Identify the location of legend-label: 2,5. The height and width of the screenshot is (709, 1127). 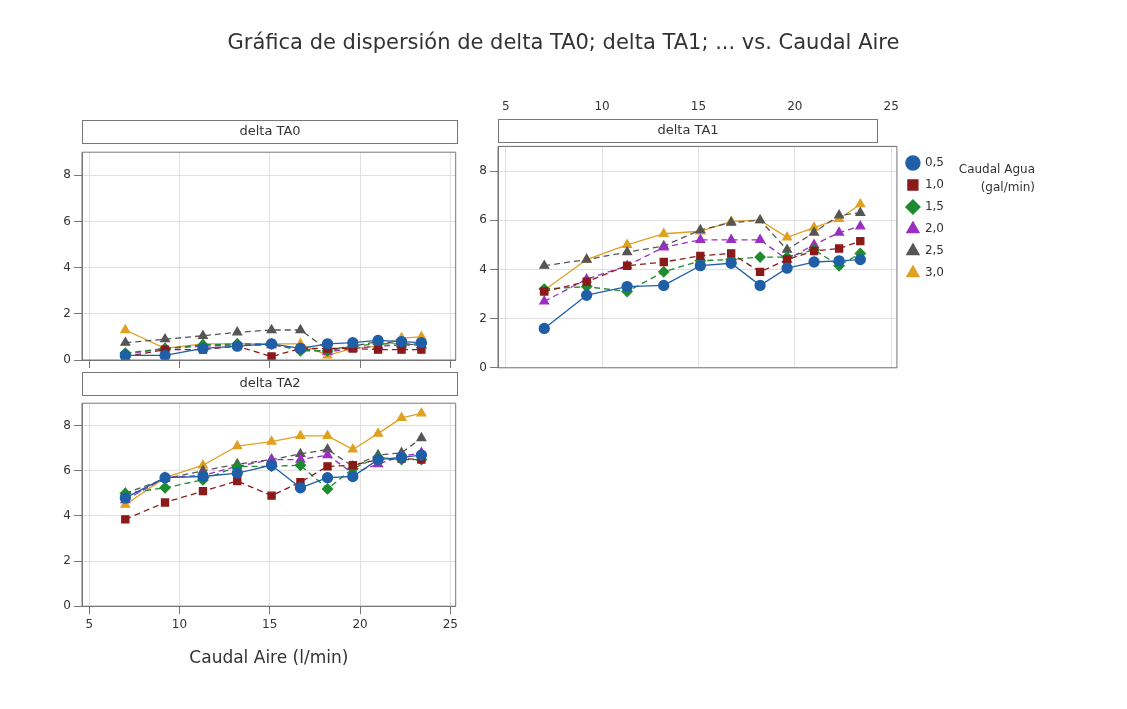
(934, 250).